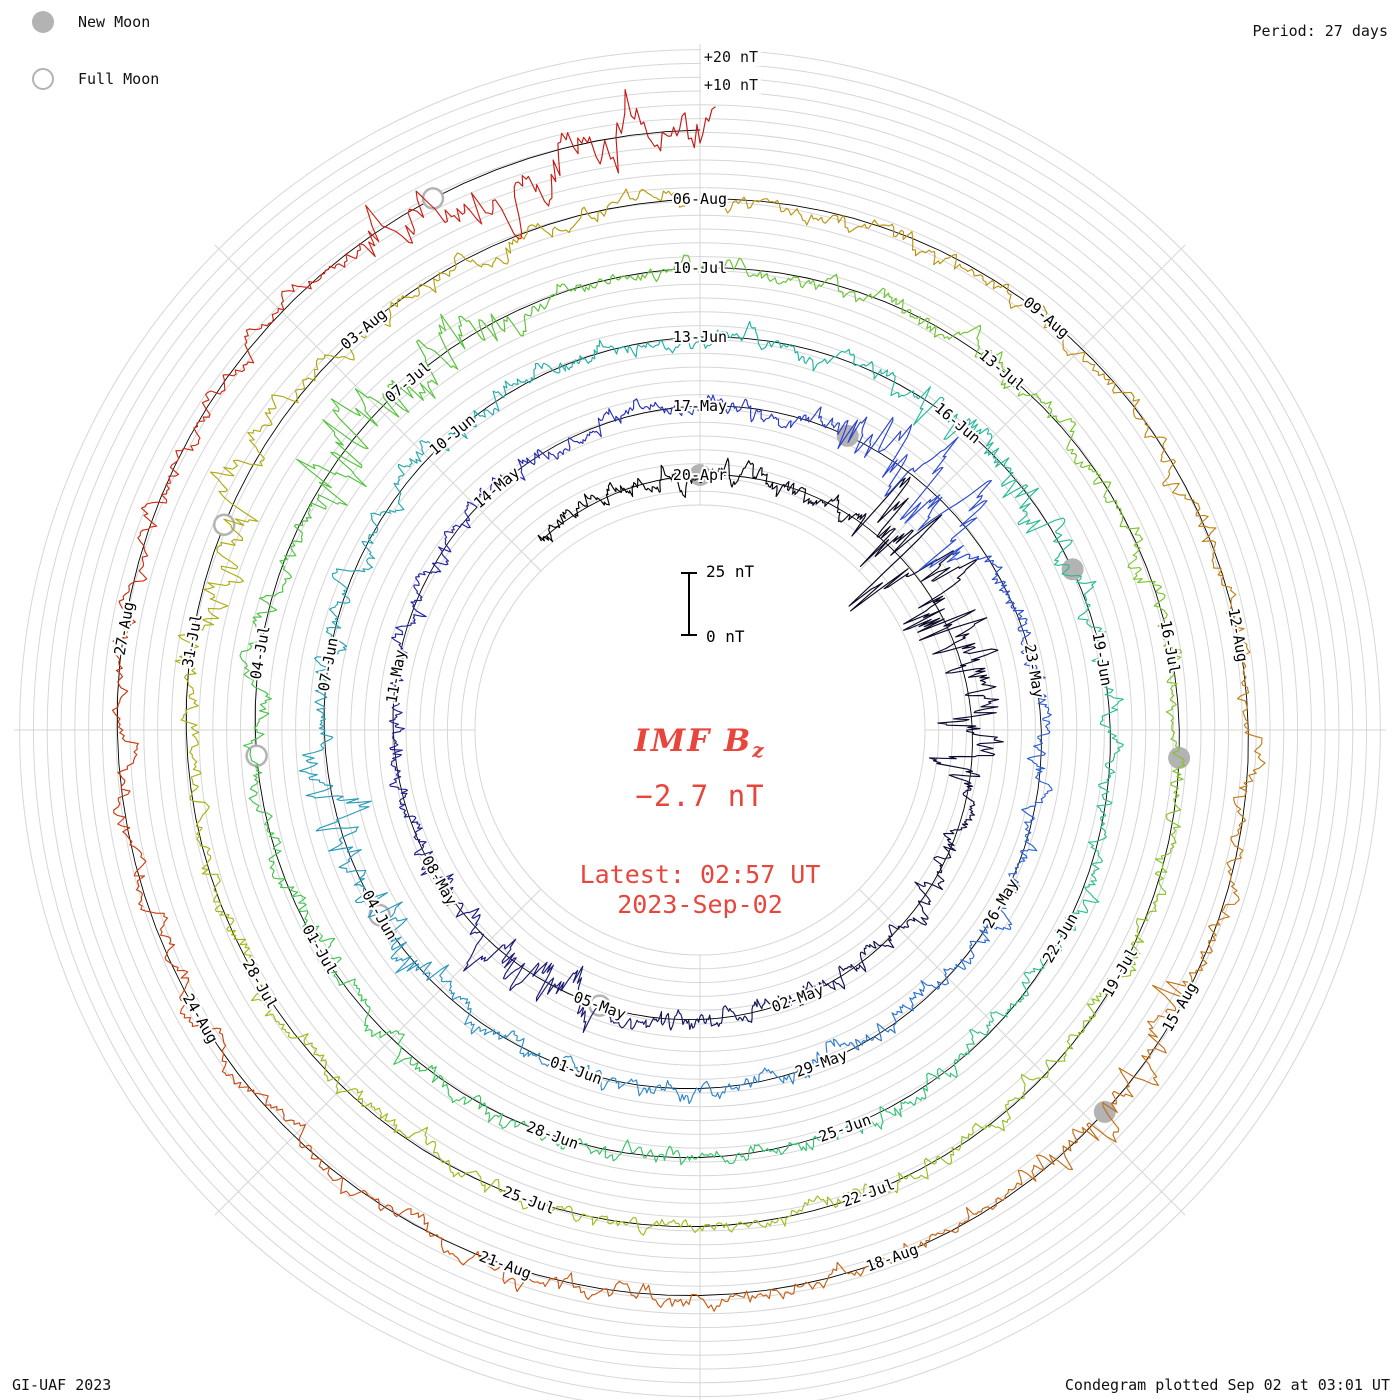  I want to click on ring-date-label: 18-Aug, so click(892, 1257).